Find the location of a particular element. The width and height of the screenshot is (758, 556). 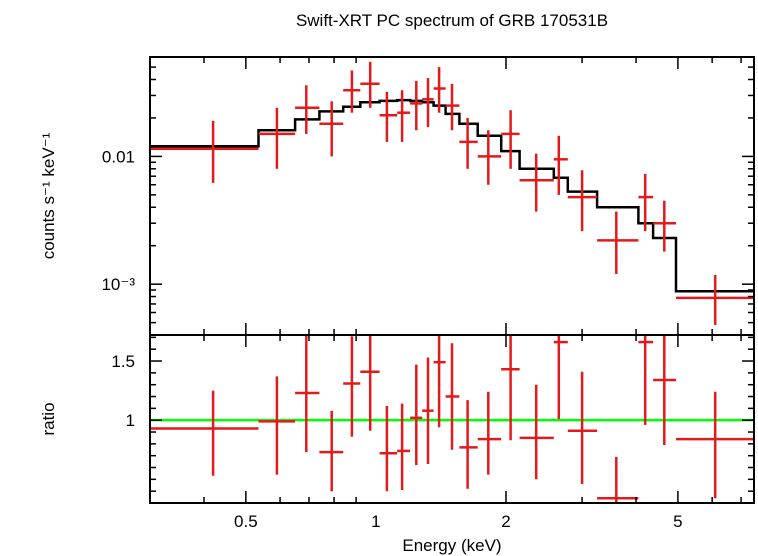

ratio-y-tick-label: 1.5 is located at coordinates (123, 361).